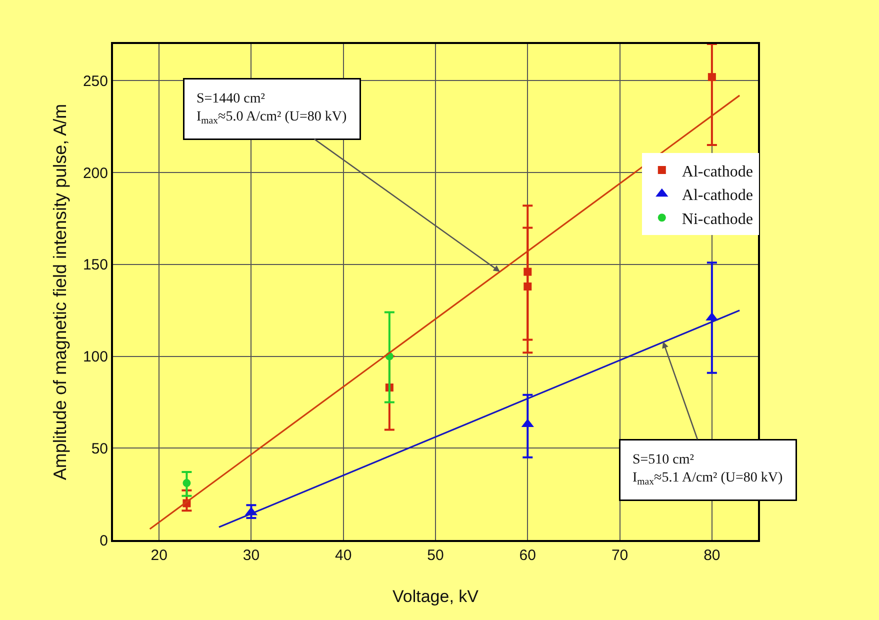  I want to click on x-tick-label: 20, so click(159, 555).